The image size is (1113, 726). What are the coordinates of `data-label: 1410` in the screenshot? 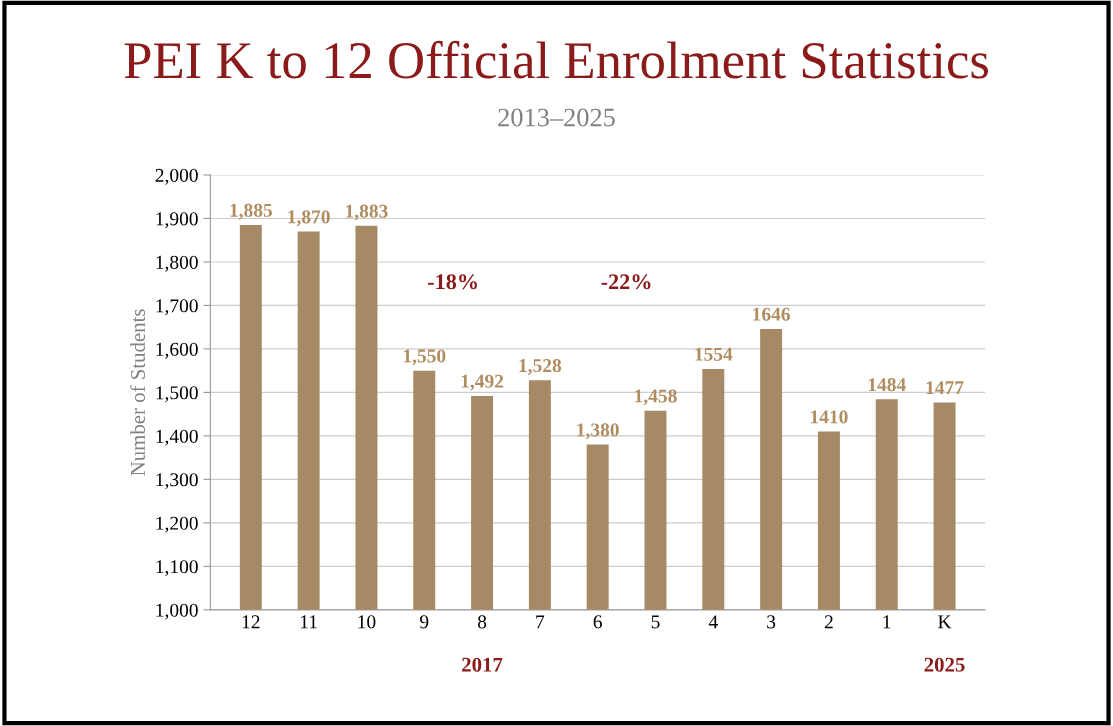 It's located at (829, 417).